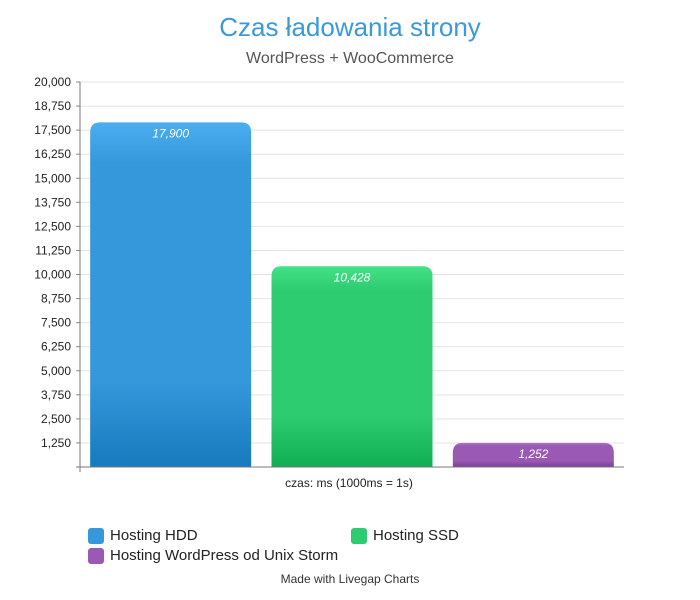 The height and width of the screenshot is (600, 700). I want to click on y-tick-label: 3,750, so click(56, 395).